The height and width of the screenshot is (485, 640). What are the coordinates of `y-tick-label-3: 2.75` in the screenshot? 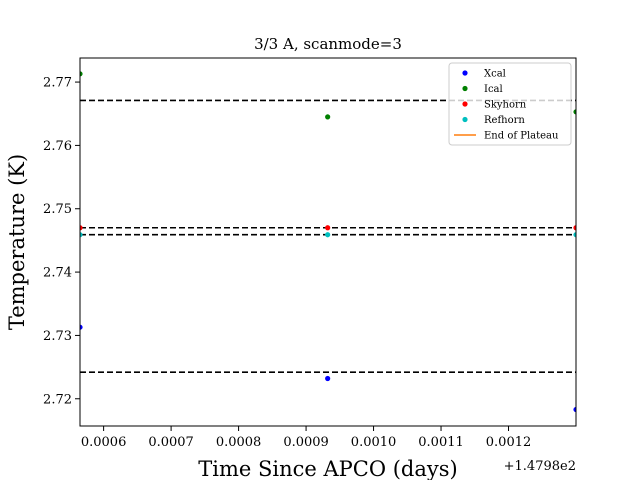 It's located at (57, 209).